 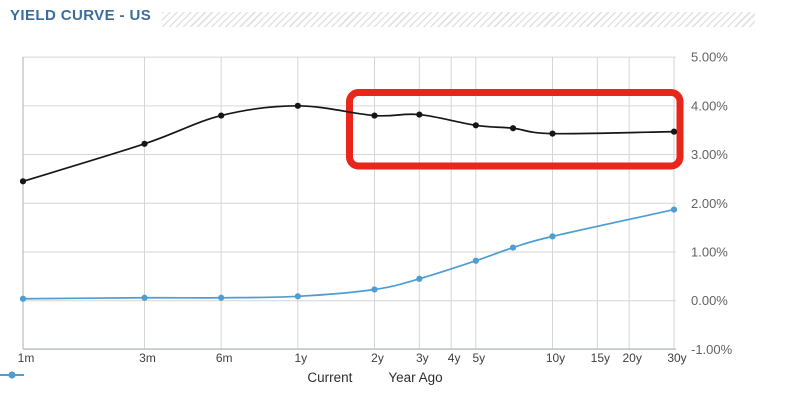 I want to click on y-axis-labels: 5.00% 4.00% 3.00% 2.00% 1.00% 0.00% -1.00%, so click(x=712, y=203).